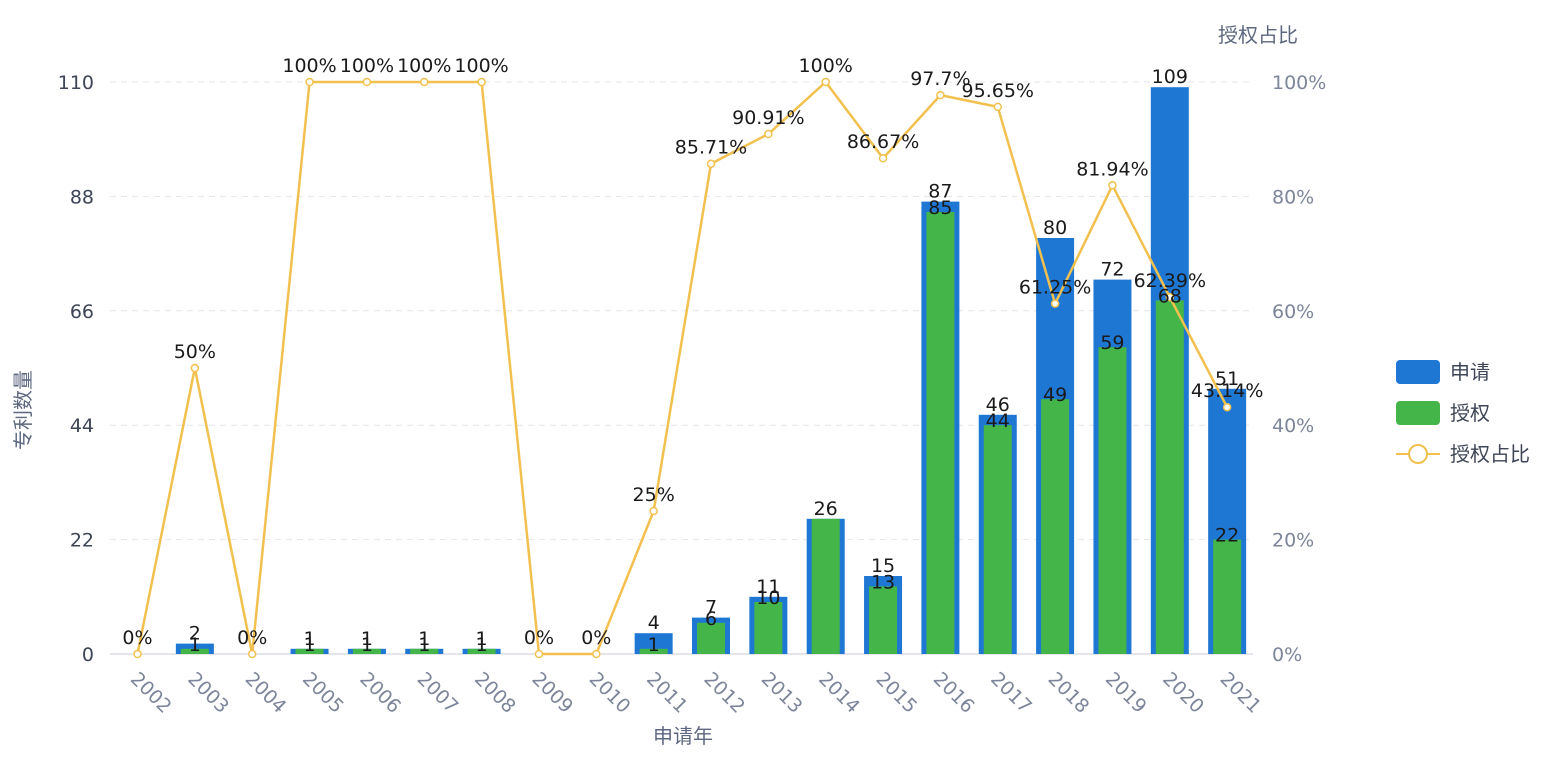 This screenshot has width=1556, height=766. I want to click on x-tick-label: 2015, so click(897, 693).